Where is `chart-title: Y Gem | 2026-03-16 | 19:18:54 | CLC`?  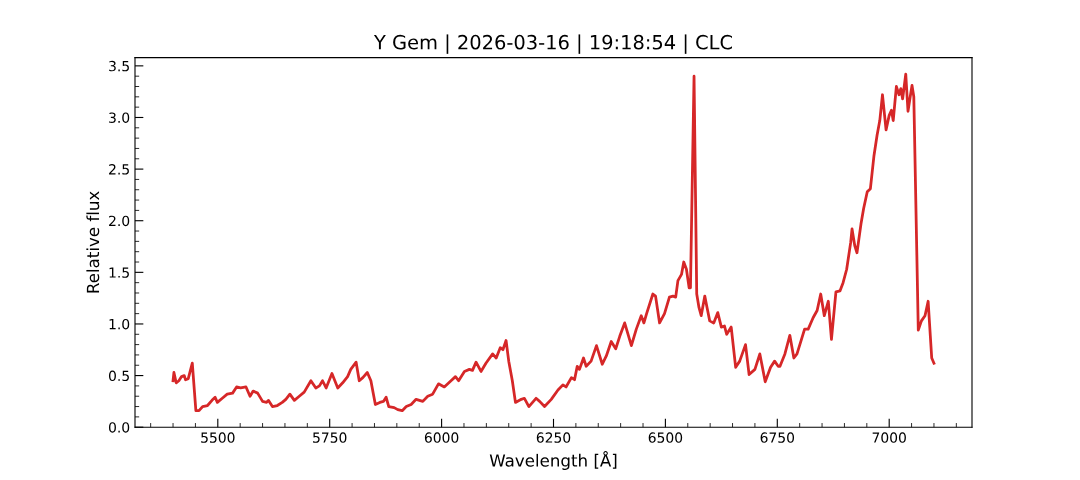
chart-title: Y Gem | 2026-03-16 | 19:18:54 | CLC is located at coordinates (552, 44).